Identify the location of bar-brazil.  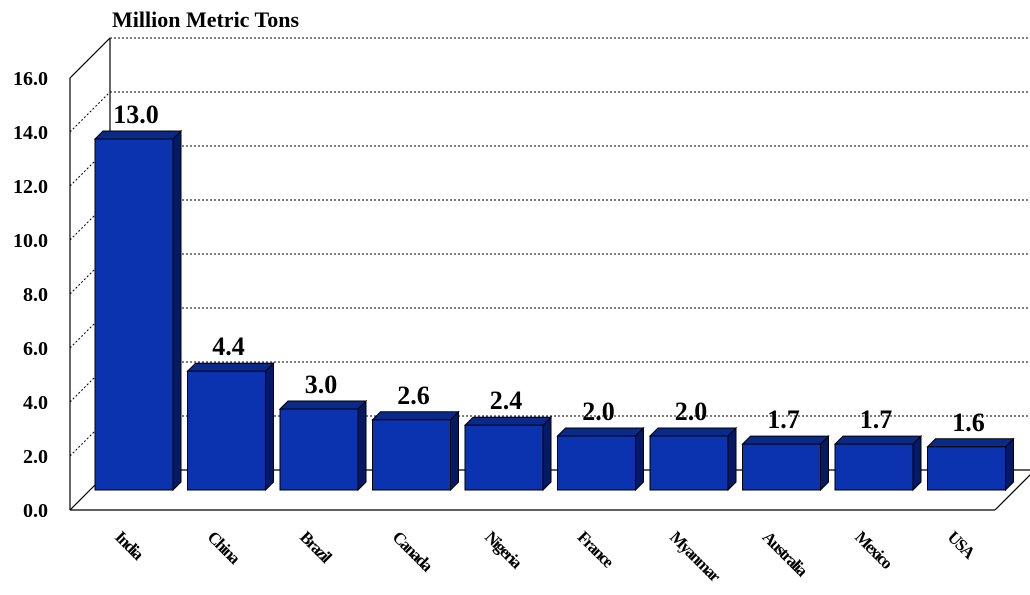
(323, 445).